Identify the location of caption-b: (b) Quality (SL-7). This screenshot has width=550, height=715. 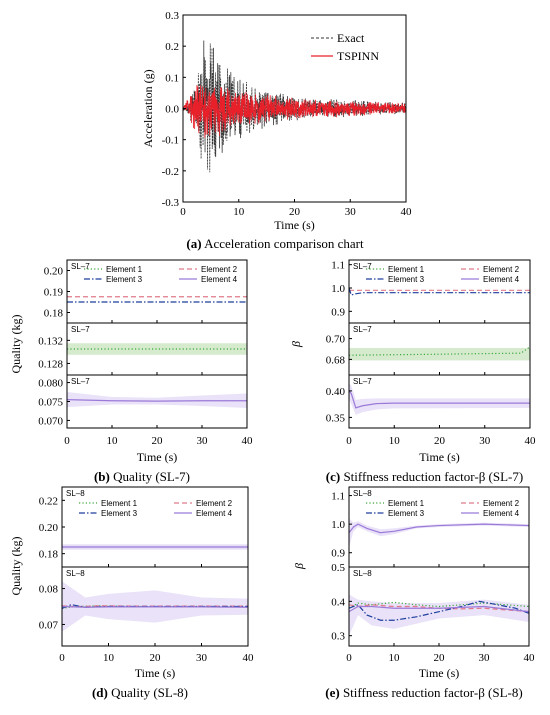
(142, 476).